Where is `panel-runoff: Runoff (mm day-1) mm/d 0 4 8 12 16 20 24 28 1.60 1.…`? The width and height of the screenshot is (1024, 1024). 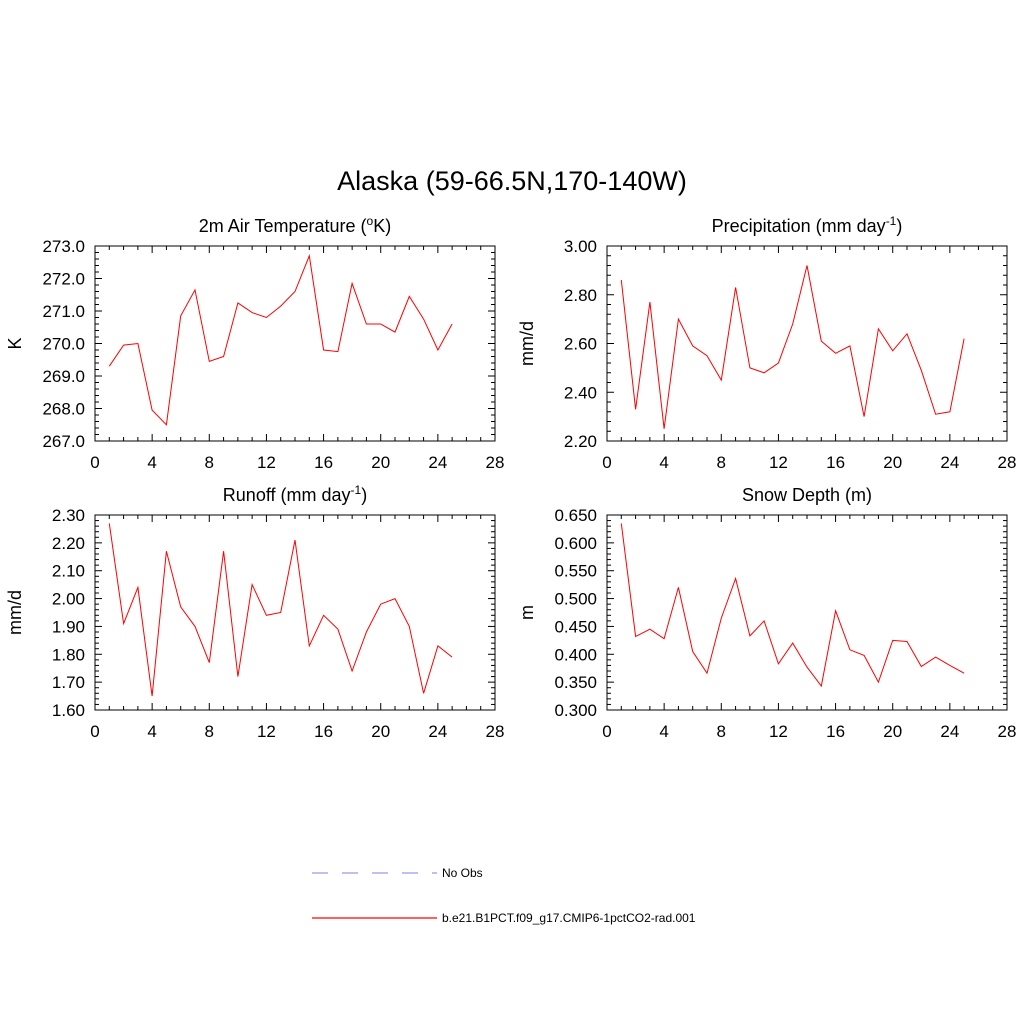
panel-runoff: Runoff (mm day-1) mm/d 0 4 8 12 16 20 24 28 1.60 1.… is located at coordinates (254, 612).